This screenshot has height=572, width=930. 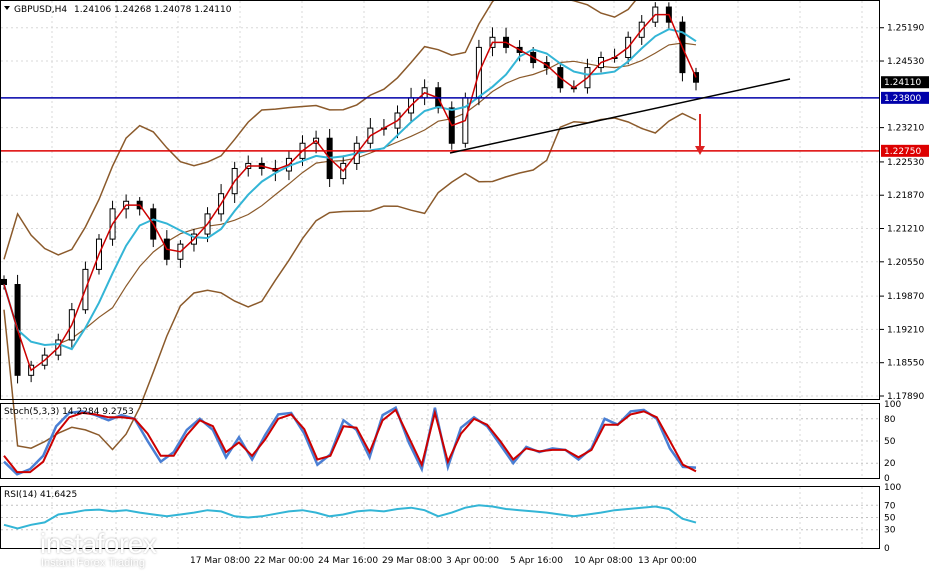 I want to click on y-tick-label: 1.22530, so click(x=905, y=163).